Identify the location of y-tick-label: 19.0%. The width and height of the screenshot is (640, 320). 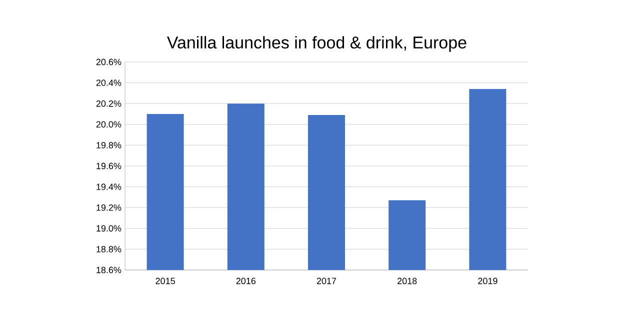
(109, 228).